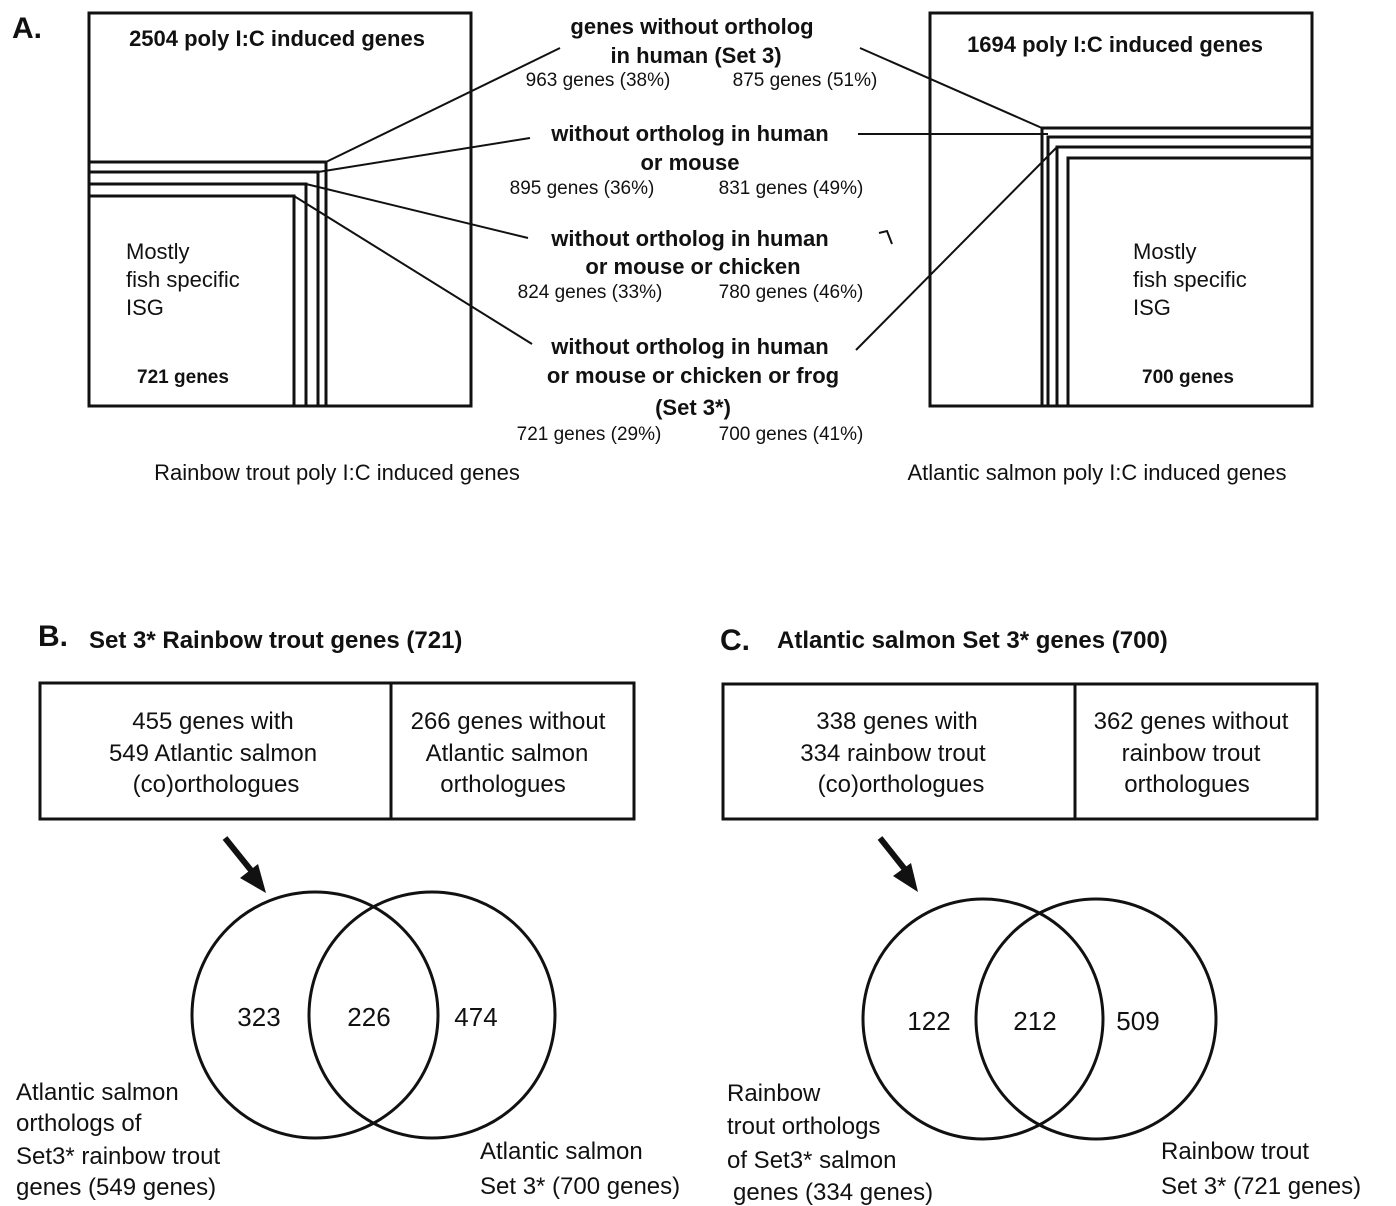  What do you see at coordinates (275, 640) in the screenshot?
I see `panel-b-title: Set 3* Rainbow trout genes (721)` at bounding box center [275, 640].